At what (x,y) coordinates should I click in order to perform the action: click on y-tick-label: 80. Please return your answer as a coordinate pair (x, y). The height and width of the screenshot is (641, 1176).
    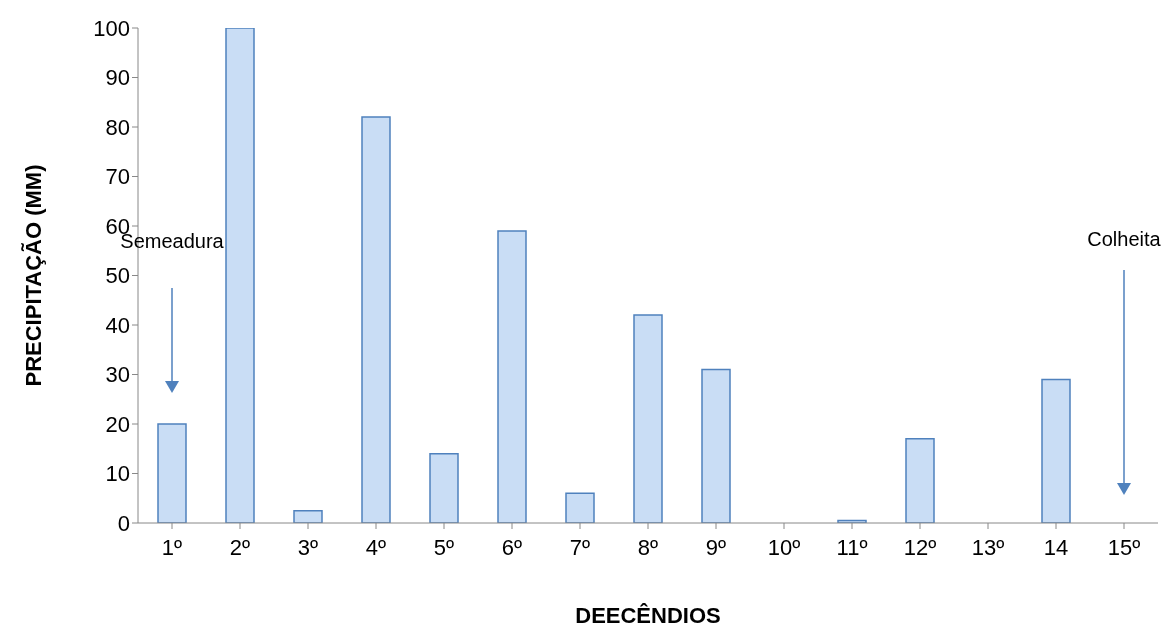
    Looking at the image, I should click on (117, 127).